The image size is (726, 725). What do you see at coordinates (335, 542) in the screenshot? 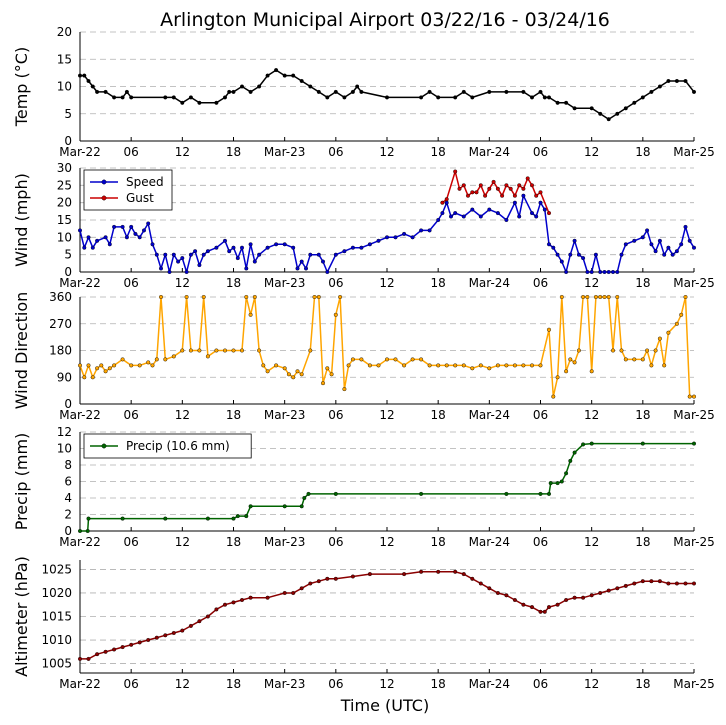
I see `precip-x-tick-label: 06` at bounding box center [335, 542].